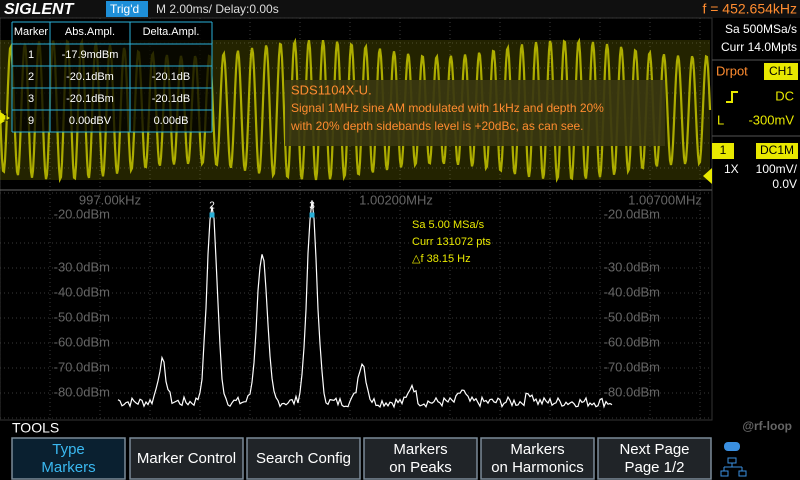 The width and height of the screenshot is (800, 480). Describe the element at coordinates (31, 121) in the screenshot. I see `table-cell: 9` at that location.